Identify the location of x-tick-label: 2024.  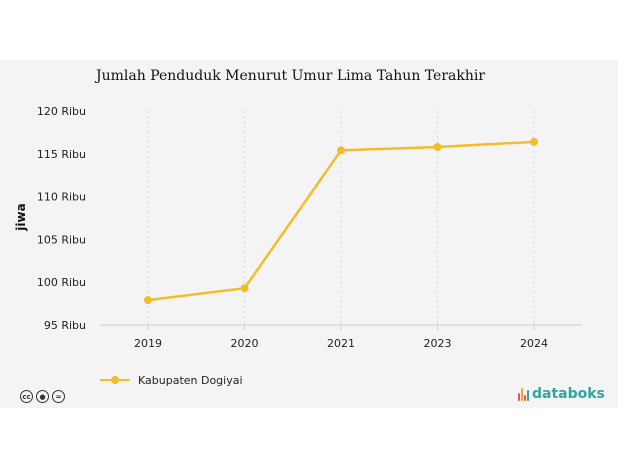
(534, 343).